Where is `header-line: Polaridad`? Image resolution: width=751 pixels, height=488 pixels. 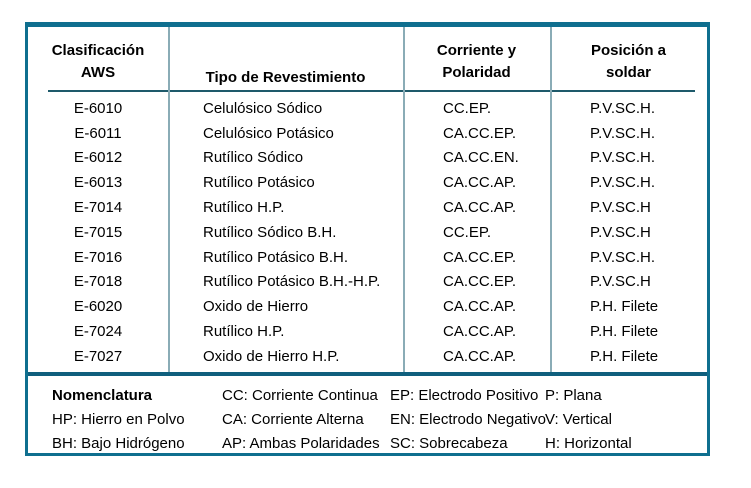
header-line: Polaridad is located at coordinates (476, 72).